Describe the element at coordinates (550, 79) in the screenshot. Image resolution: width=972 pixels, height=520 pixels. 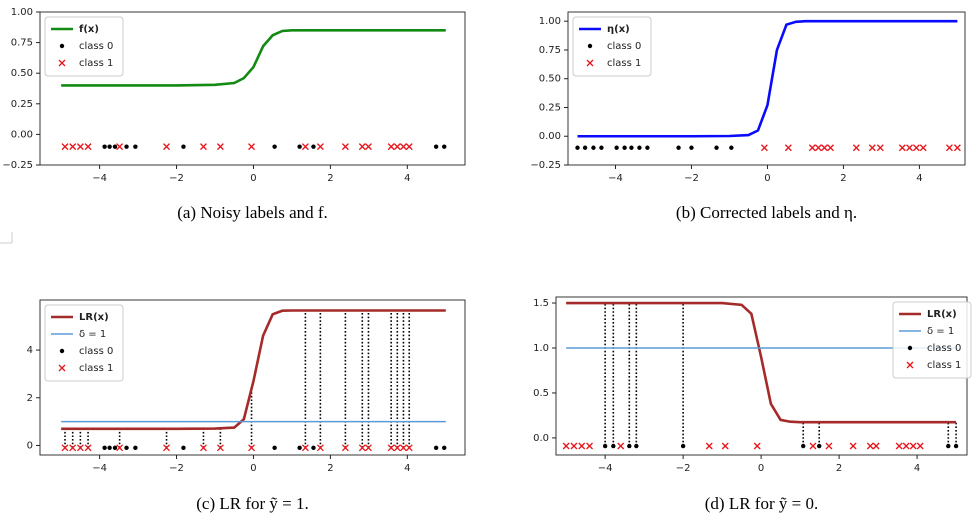
I see `y-tick-label: 0.50` at that location.